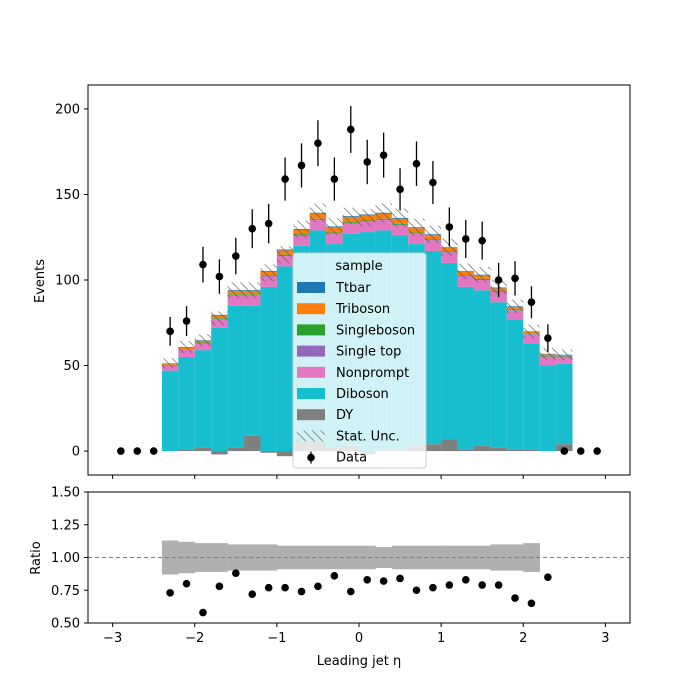 This screenshot has height=700, width=700. Describe the element at coordinates (441, 638) in the screenshot. I see `ratio-x-tick-label: 1` at that location.